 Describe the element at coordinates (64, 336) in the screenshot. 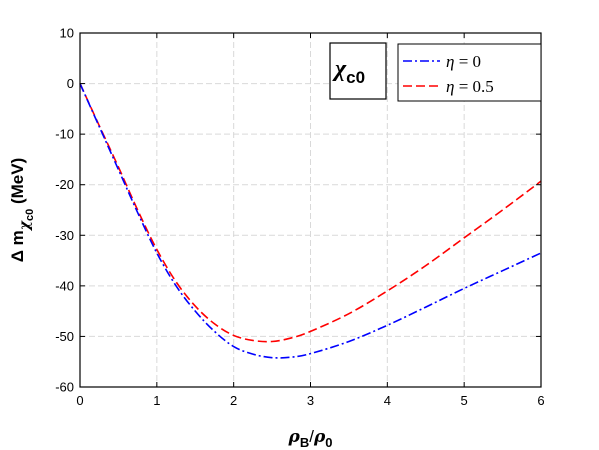

I see `y-tick-label: -50` at that location.